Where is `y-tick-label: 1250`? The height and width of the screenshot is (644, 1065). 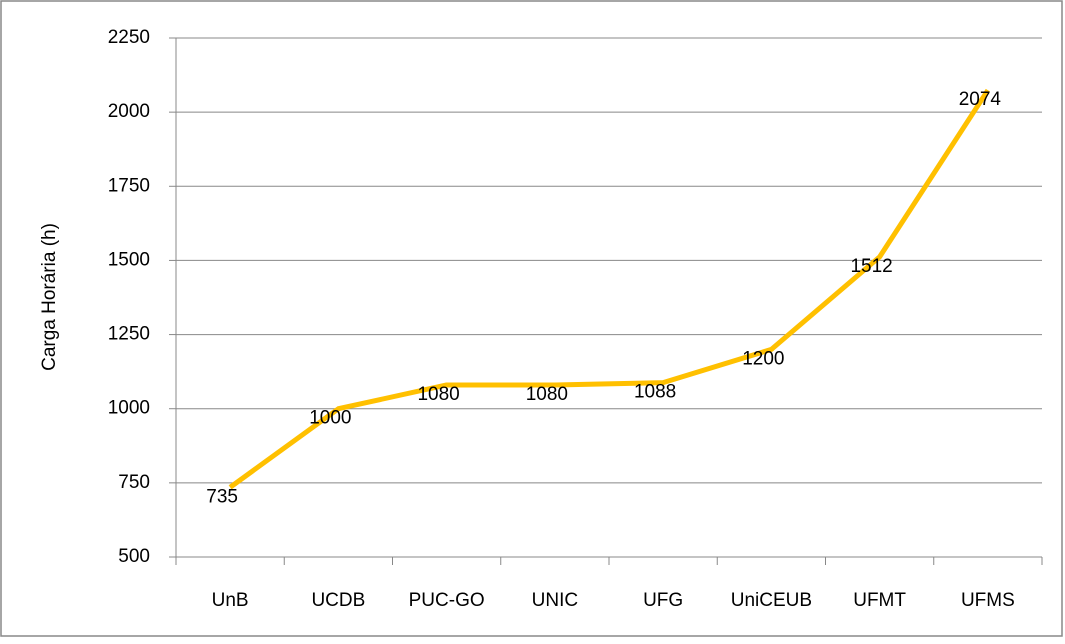
y-tick-label: 1250 is located at coordinates (129, 334).